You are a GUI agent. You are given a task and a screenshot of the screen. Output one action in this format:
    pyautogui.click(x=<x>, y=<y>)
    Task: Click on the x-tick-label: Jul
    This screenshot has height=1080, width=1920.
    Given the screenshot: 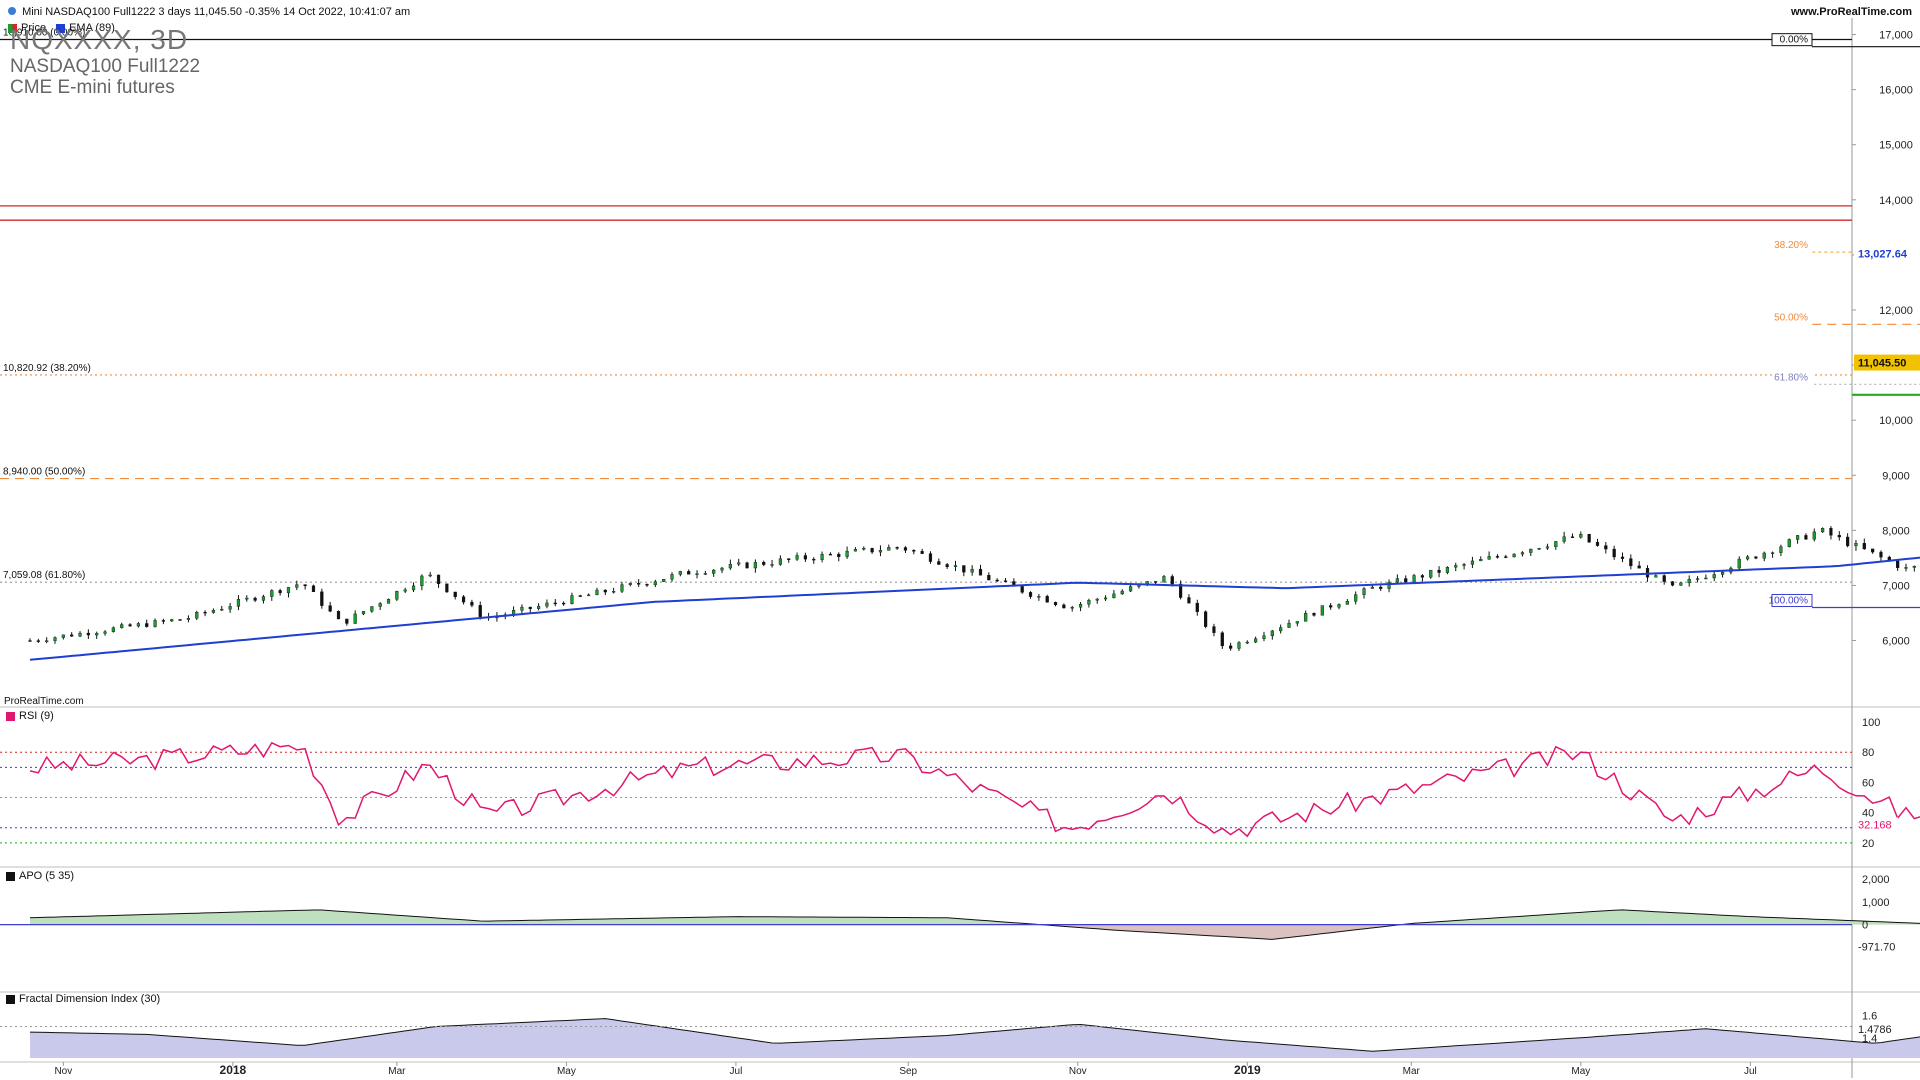 What is the action you would take?
    pyautogui.click(x=736, y=1071)
    